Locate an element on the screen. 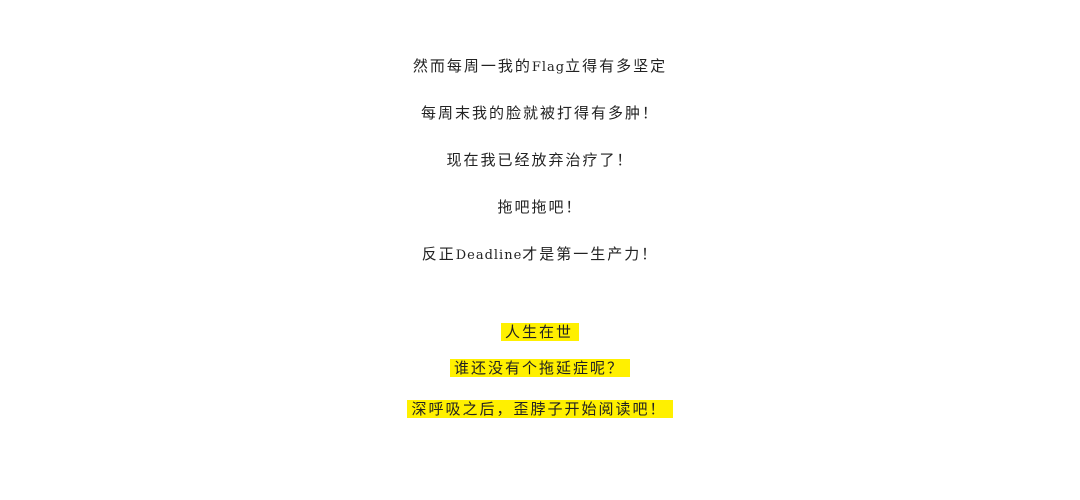 This screenshot has height=500, width=1080. highlight-line-1: 人生在世 is located at coordinates (540, 332).